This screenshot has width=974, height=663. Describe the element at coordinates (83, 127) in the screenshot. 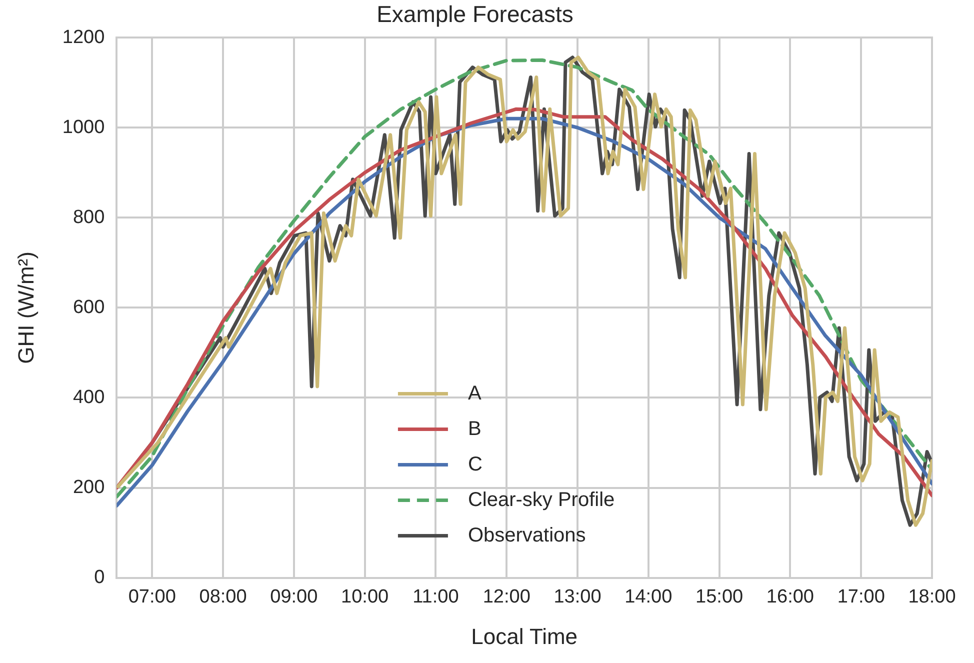

I see `y-tick-label: 1000` at that location.